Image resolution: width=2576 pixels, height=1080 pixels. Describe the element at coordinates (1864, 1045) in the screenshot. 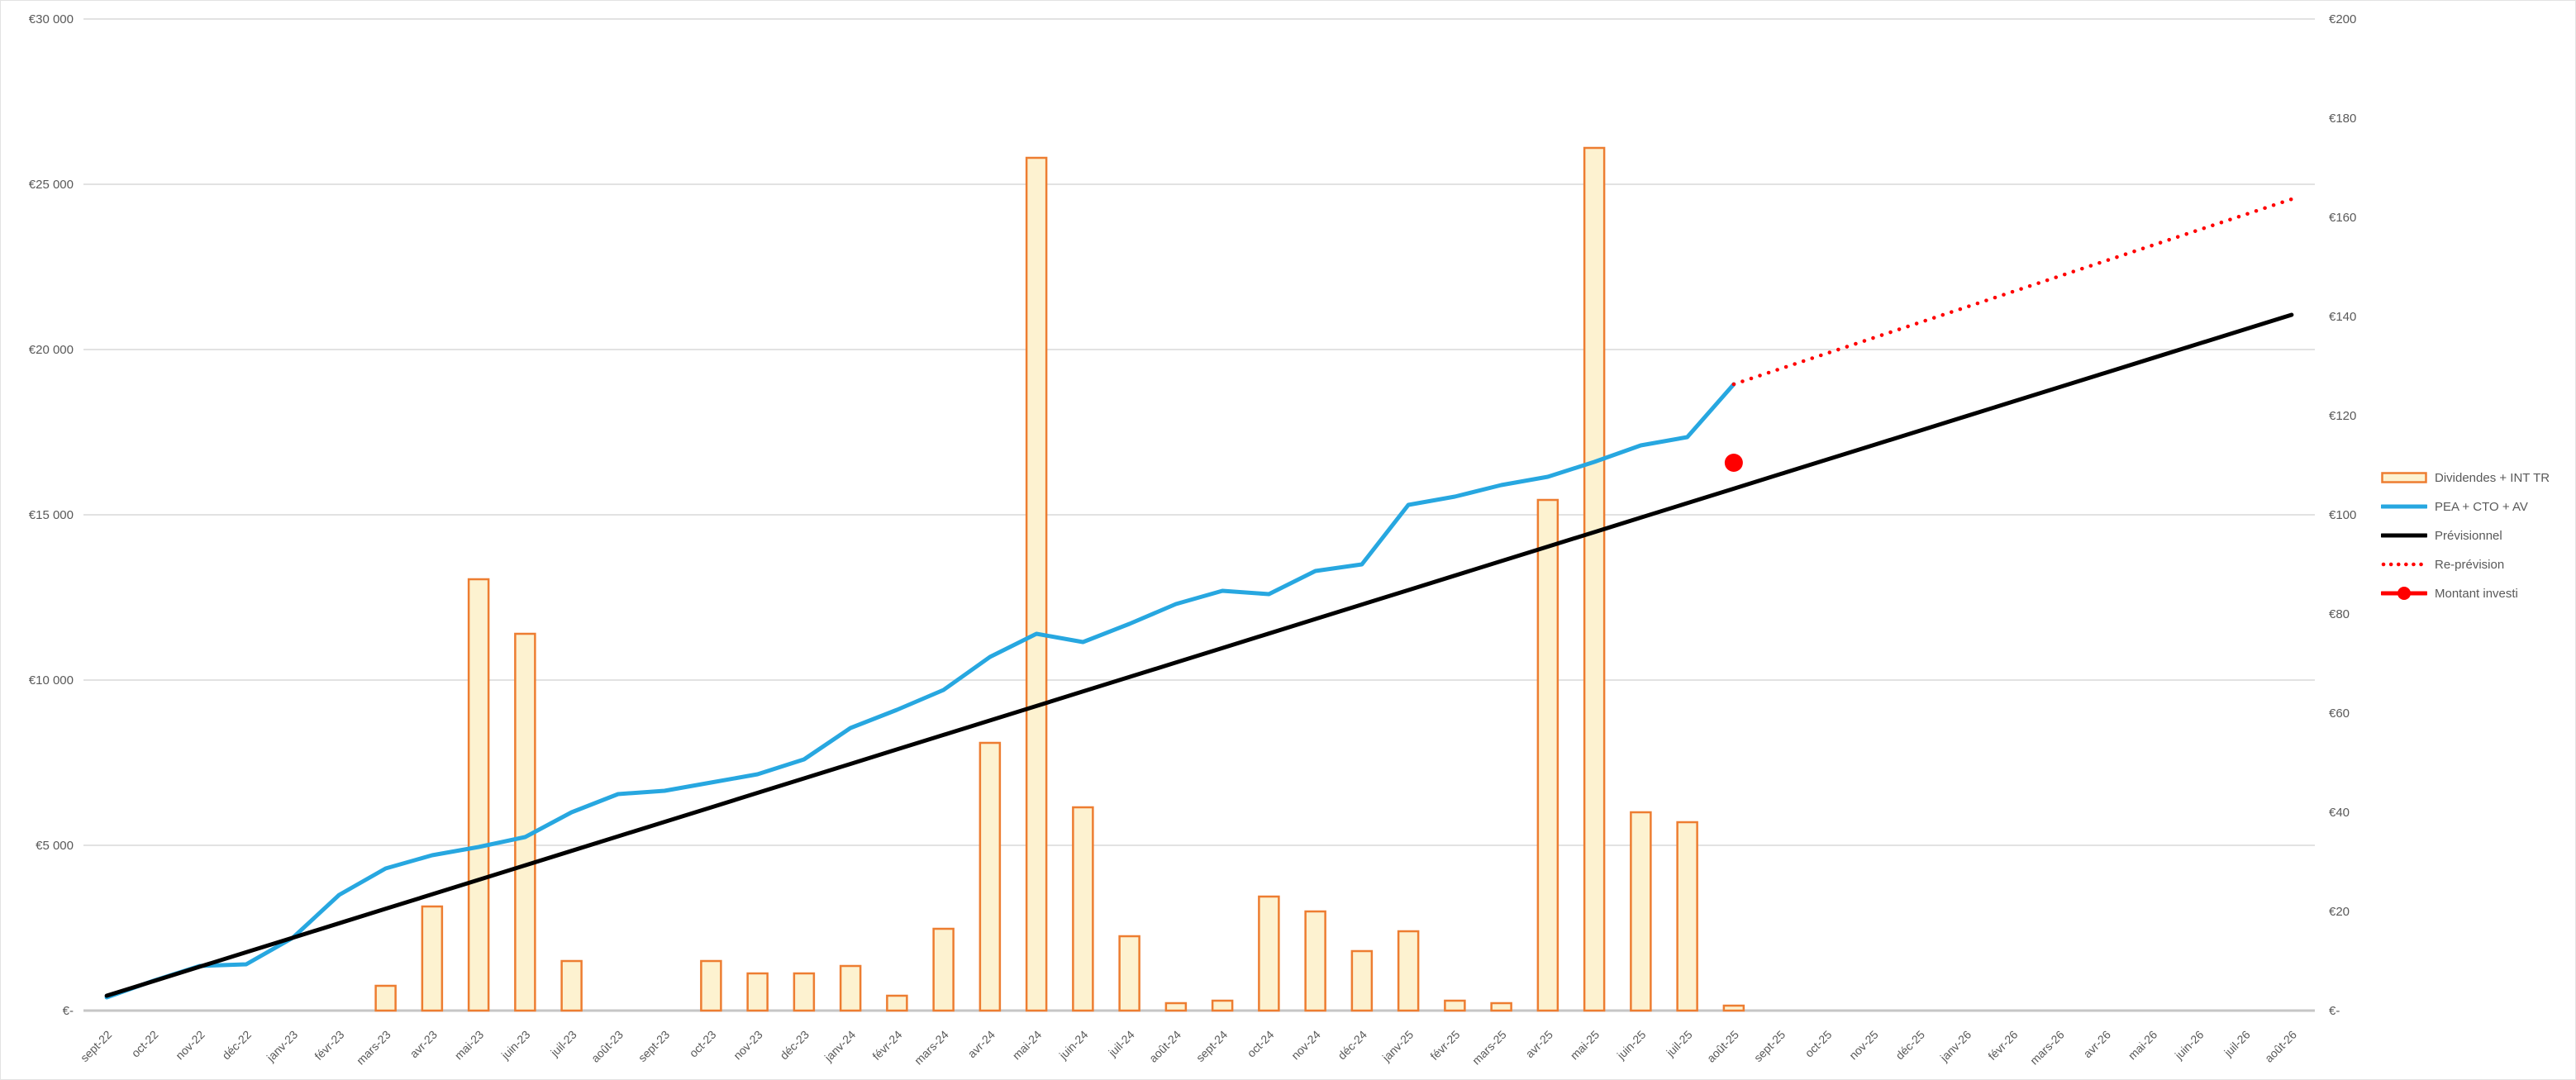

I see `x-tick-label: nov-25` at that location.